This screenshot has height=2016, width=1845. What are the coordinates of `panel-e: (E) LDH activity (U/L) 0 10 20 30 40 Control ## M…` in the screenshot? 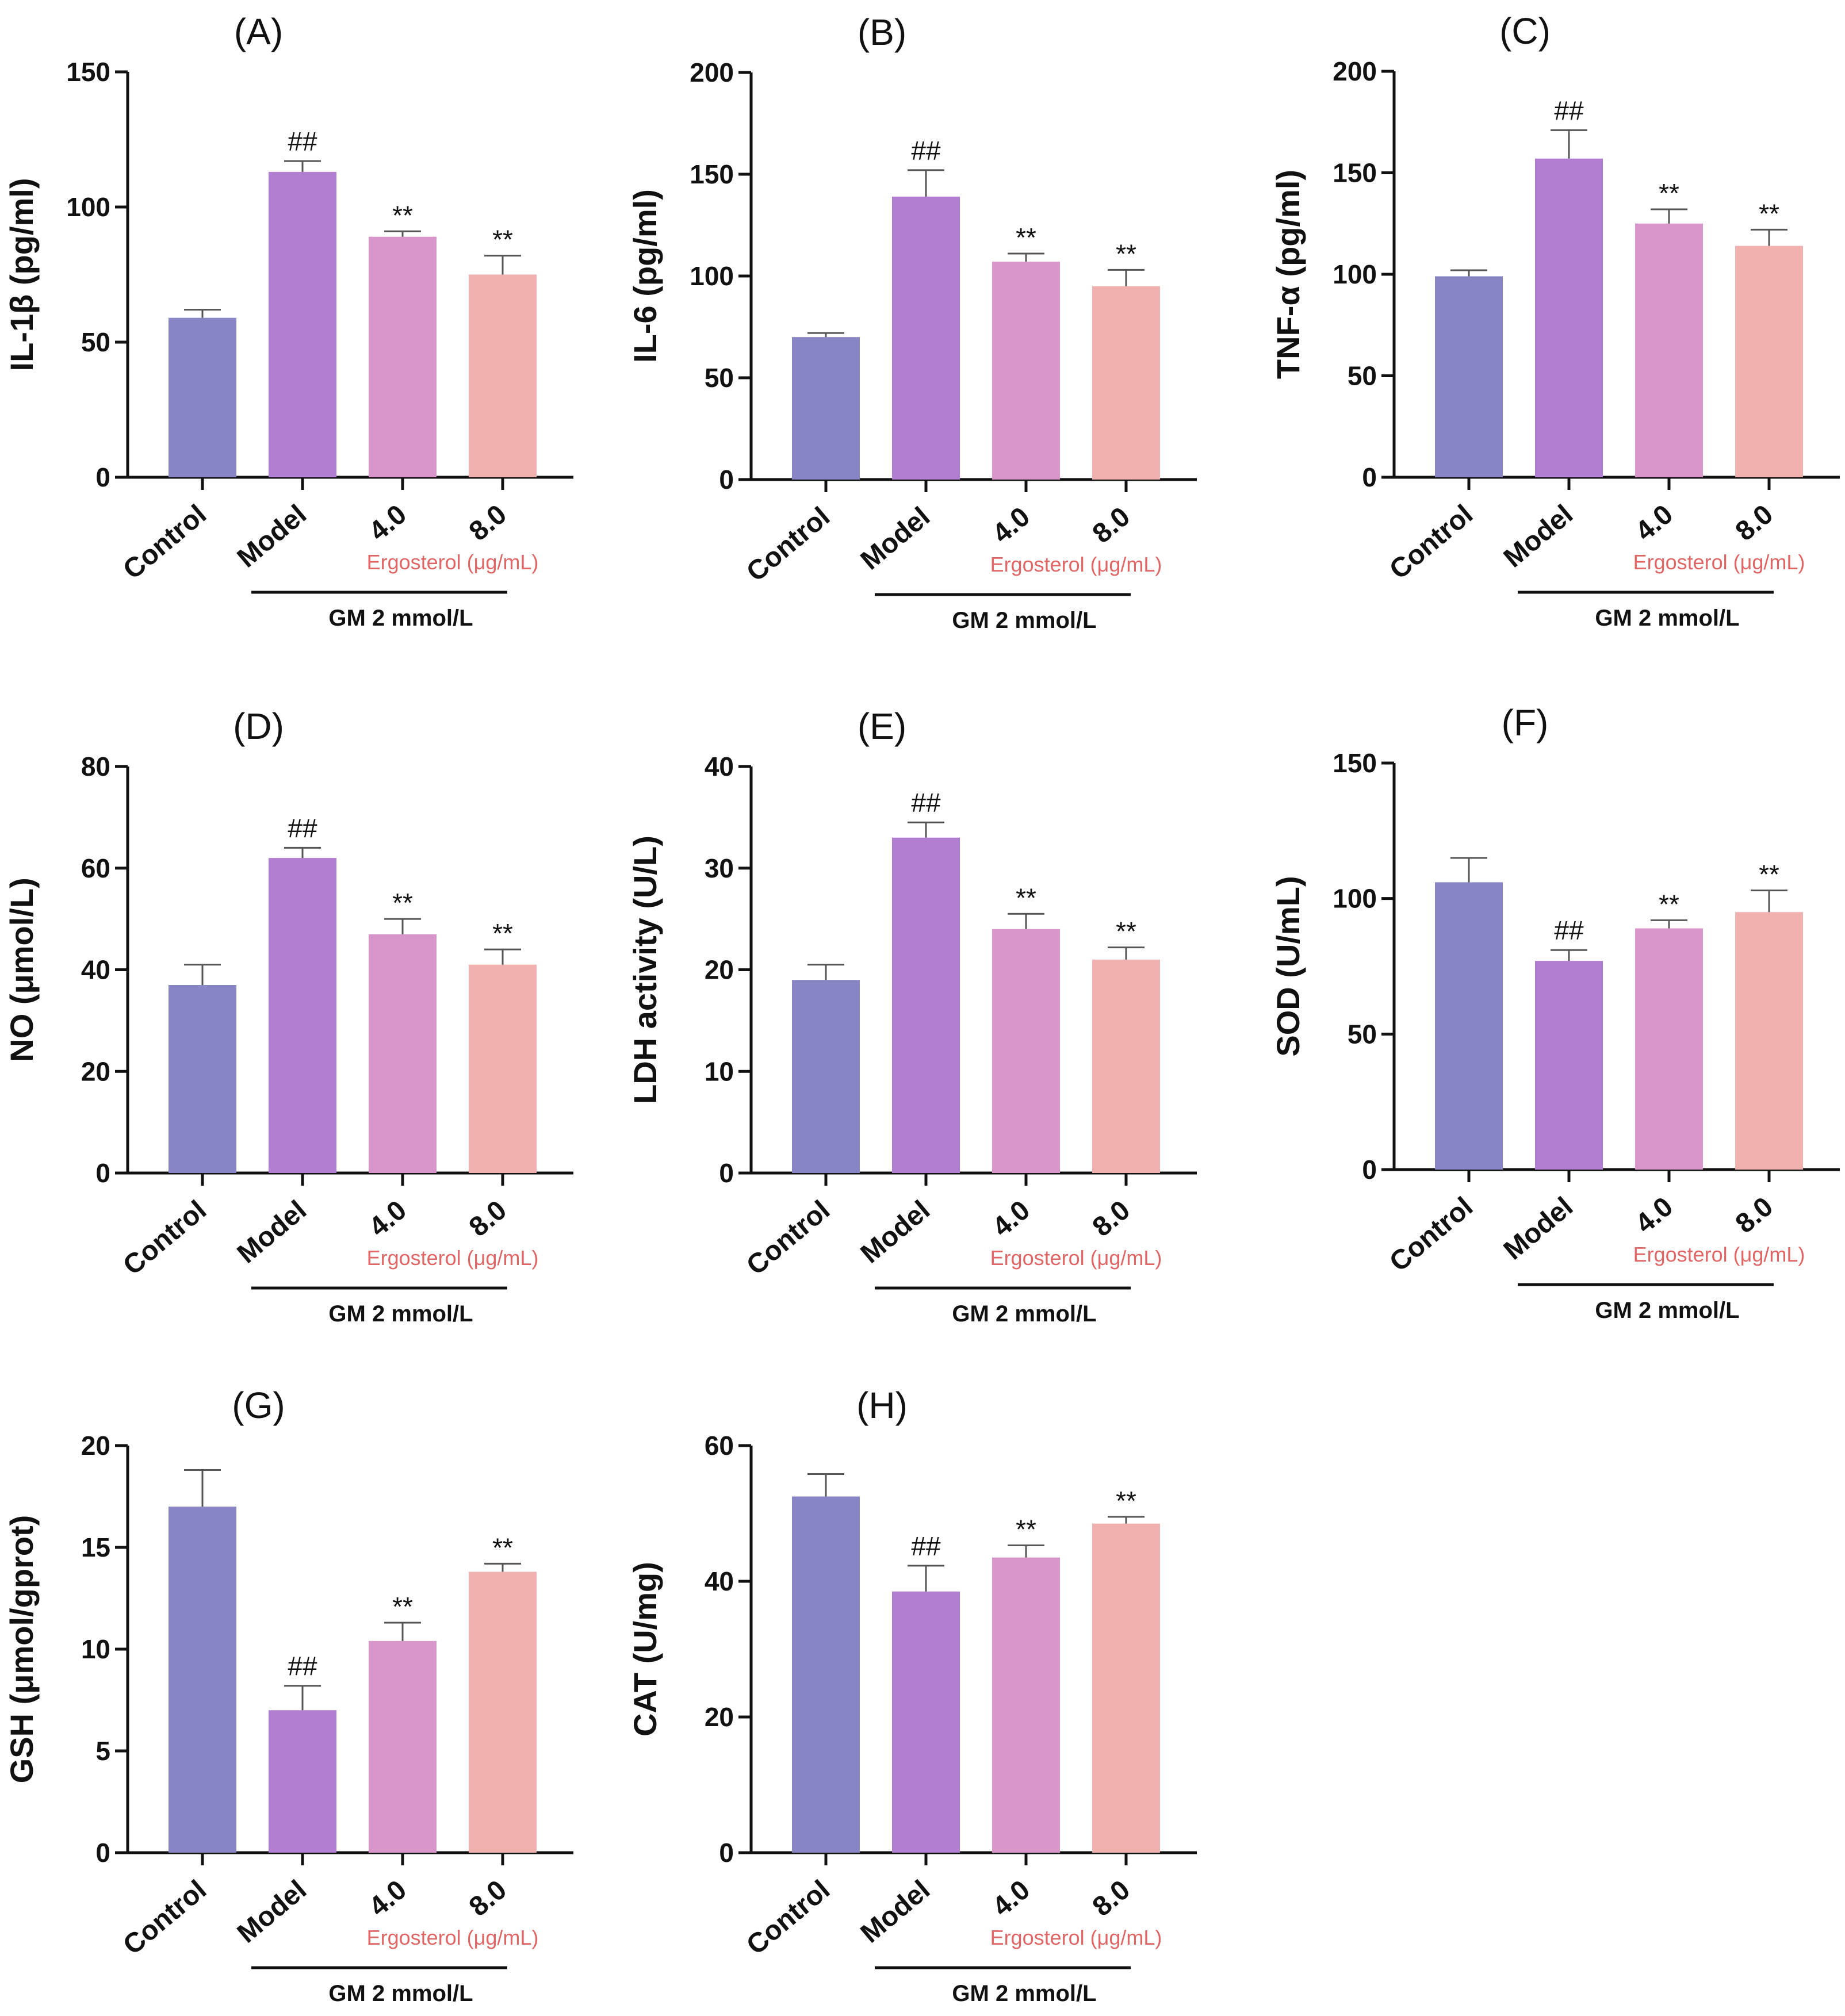 It's located at (912, 1016).